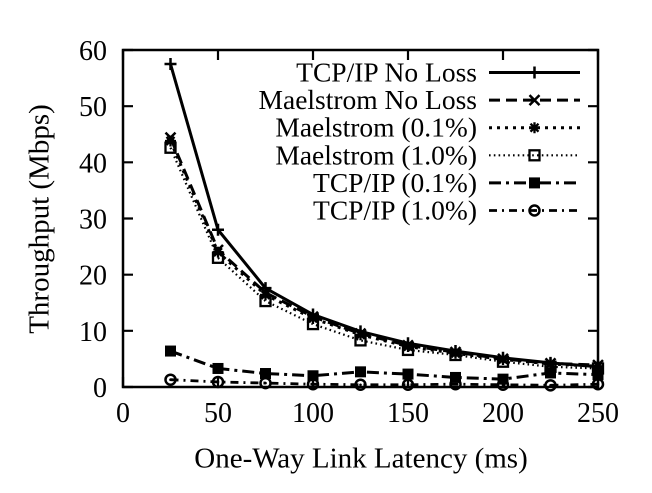  I want to click on legend-row-tcp-ip-1-0: TCP/IP (1.0%), so click(446, 210).